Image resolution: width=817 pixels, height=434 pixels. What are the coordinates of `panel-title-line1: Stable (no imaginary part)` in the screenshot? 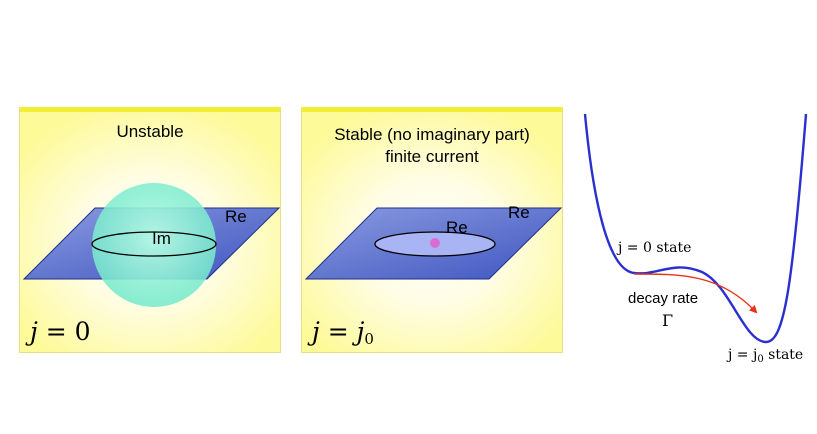 It's located at (432, 134).